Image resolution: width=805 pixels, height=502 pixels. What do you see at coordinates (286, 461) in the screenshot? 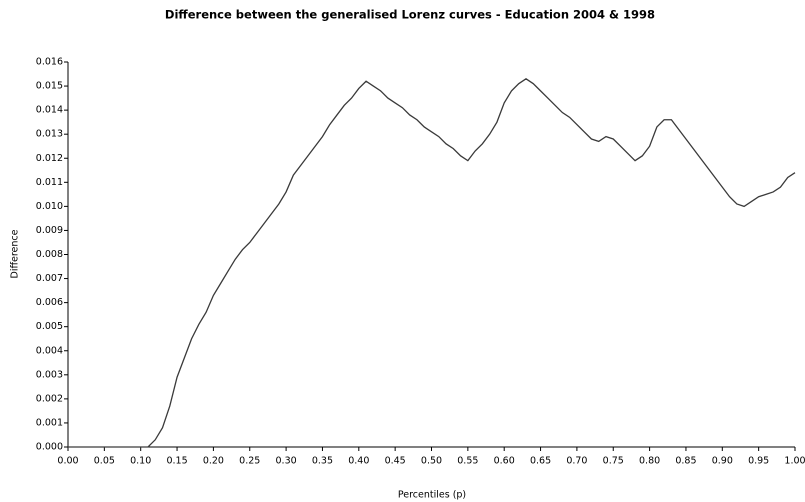
I see `x-tick-label: 0.30` at bounding box center [286, 461].